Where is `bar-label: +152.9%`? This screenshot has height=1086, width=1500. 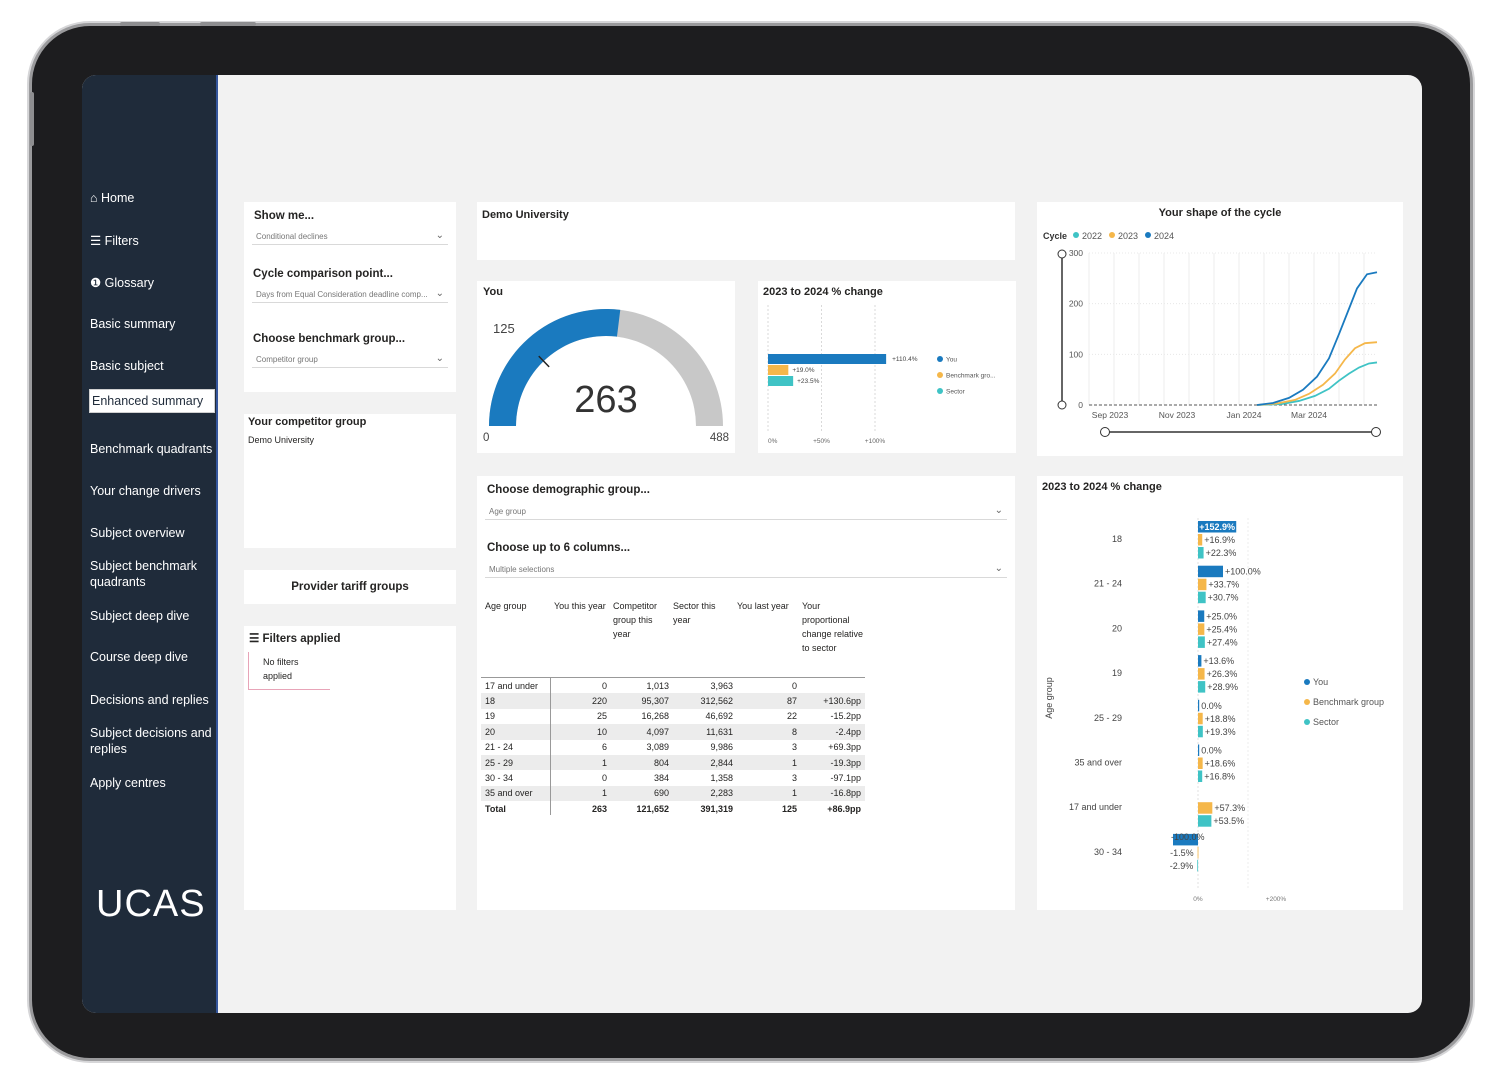 bar-label: +152.9% is located at coordinates (1217, 527).